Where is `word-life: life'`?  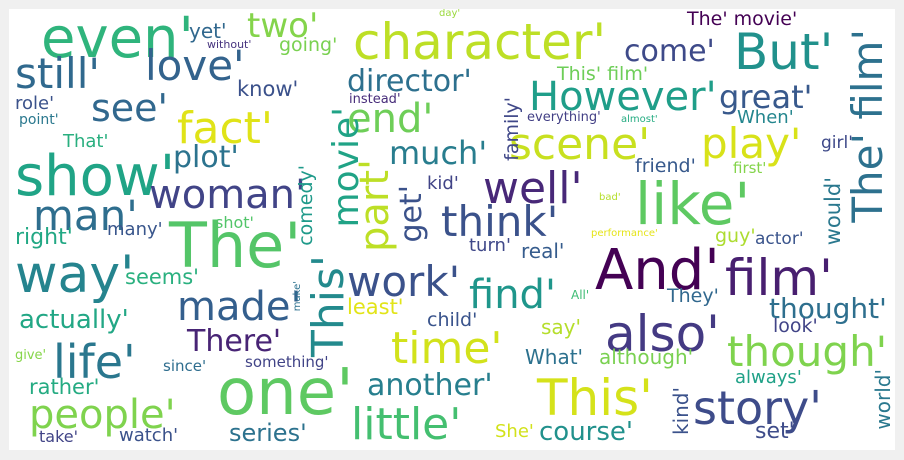 word-life: life' is located at coordinates (94, 362).